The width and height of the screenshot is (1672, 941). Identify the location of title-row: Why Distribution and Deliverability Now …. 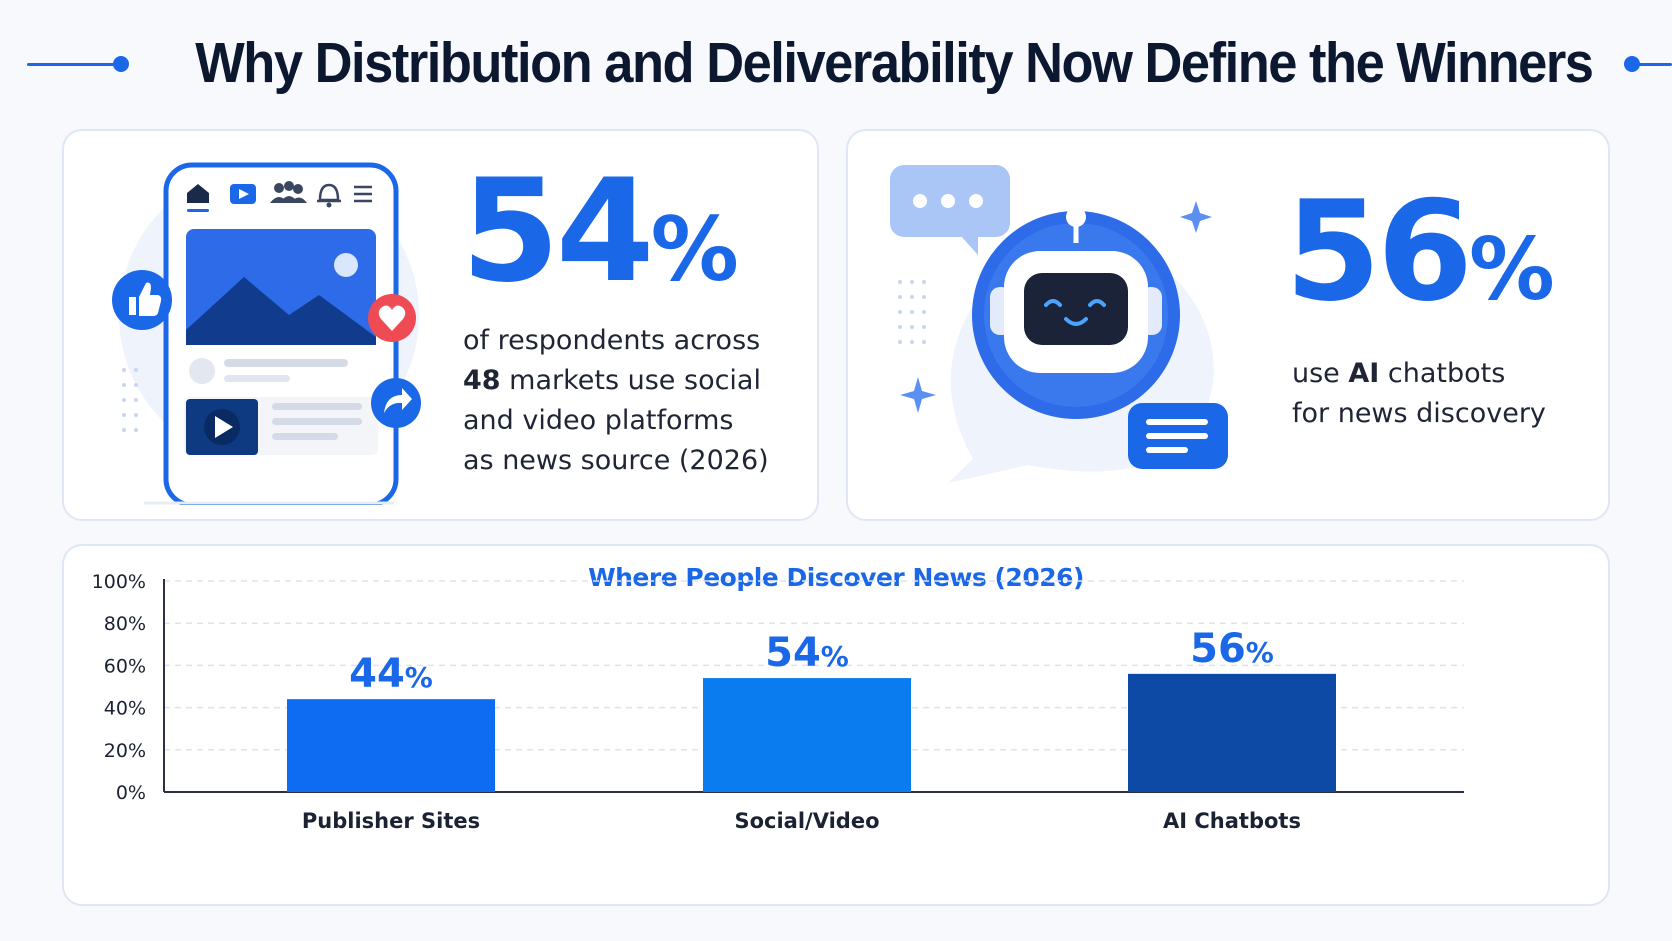
(836, 64).